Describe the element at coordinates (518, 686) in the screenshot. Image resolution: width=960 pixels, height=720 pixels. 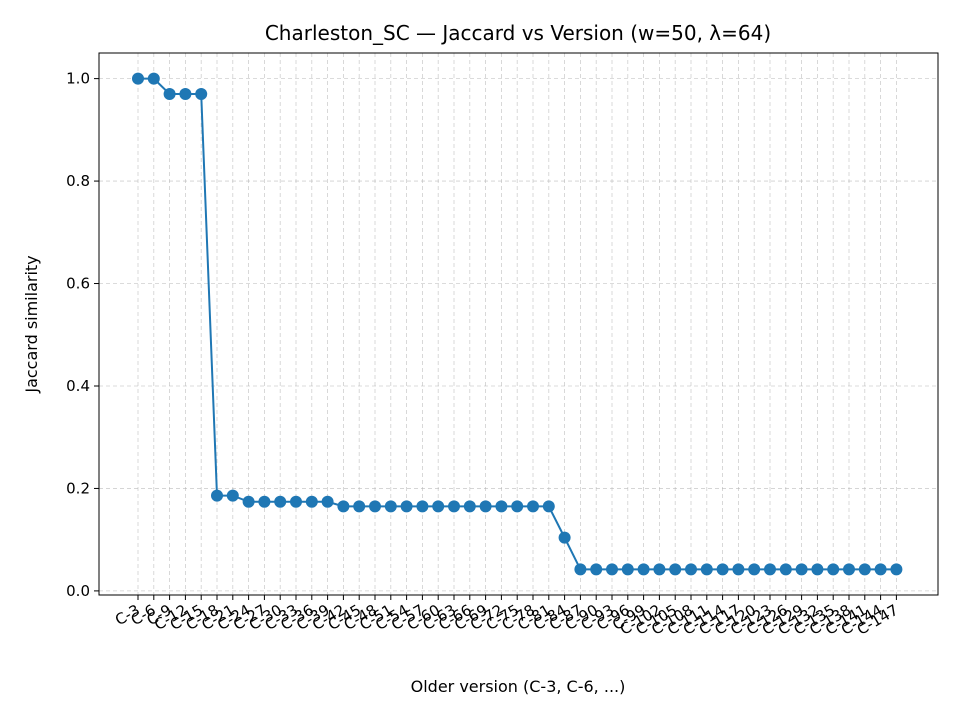
I see `x-axis-label: Older version (C-3, C-6, ...)` at that location.